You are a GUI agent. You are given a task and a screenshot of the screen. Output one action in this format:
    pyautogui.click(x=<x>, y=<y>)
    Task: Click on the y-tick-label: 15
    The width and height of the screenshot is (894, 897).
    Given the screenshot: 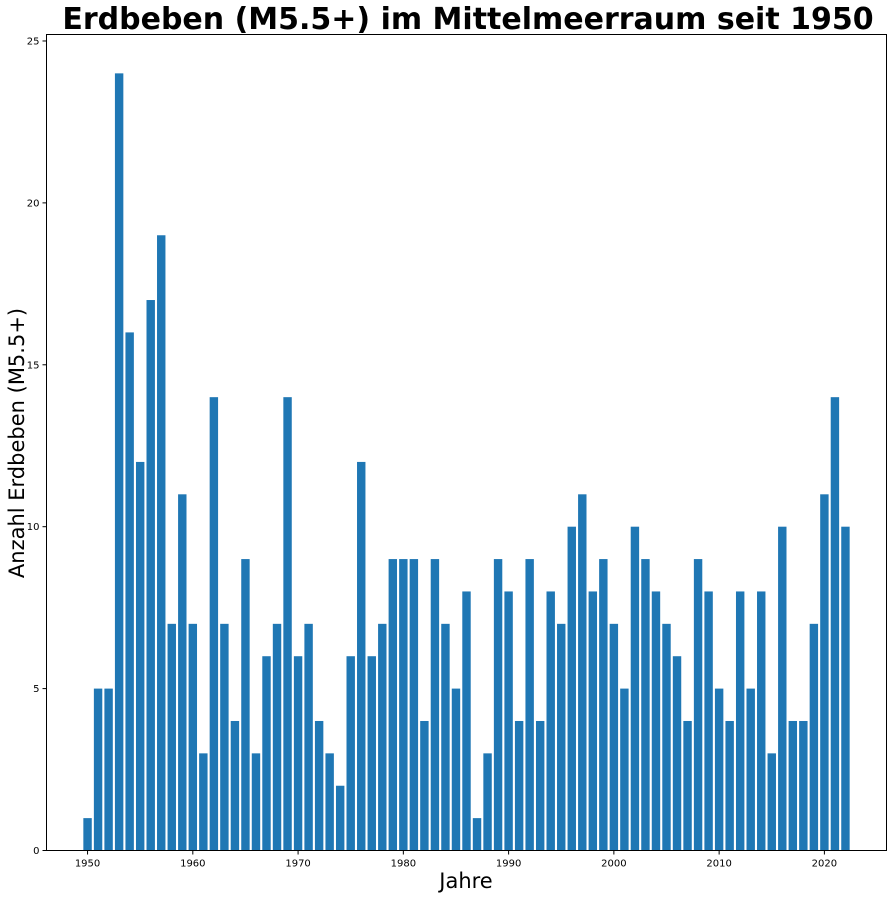 What is the action you would take?
    pyautogui.click(x=33, y=365)
    